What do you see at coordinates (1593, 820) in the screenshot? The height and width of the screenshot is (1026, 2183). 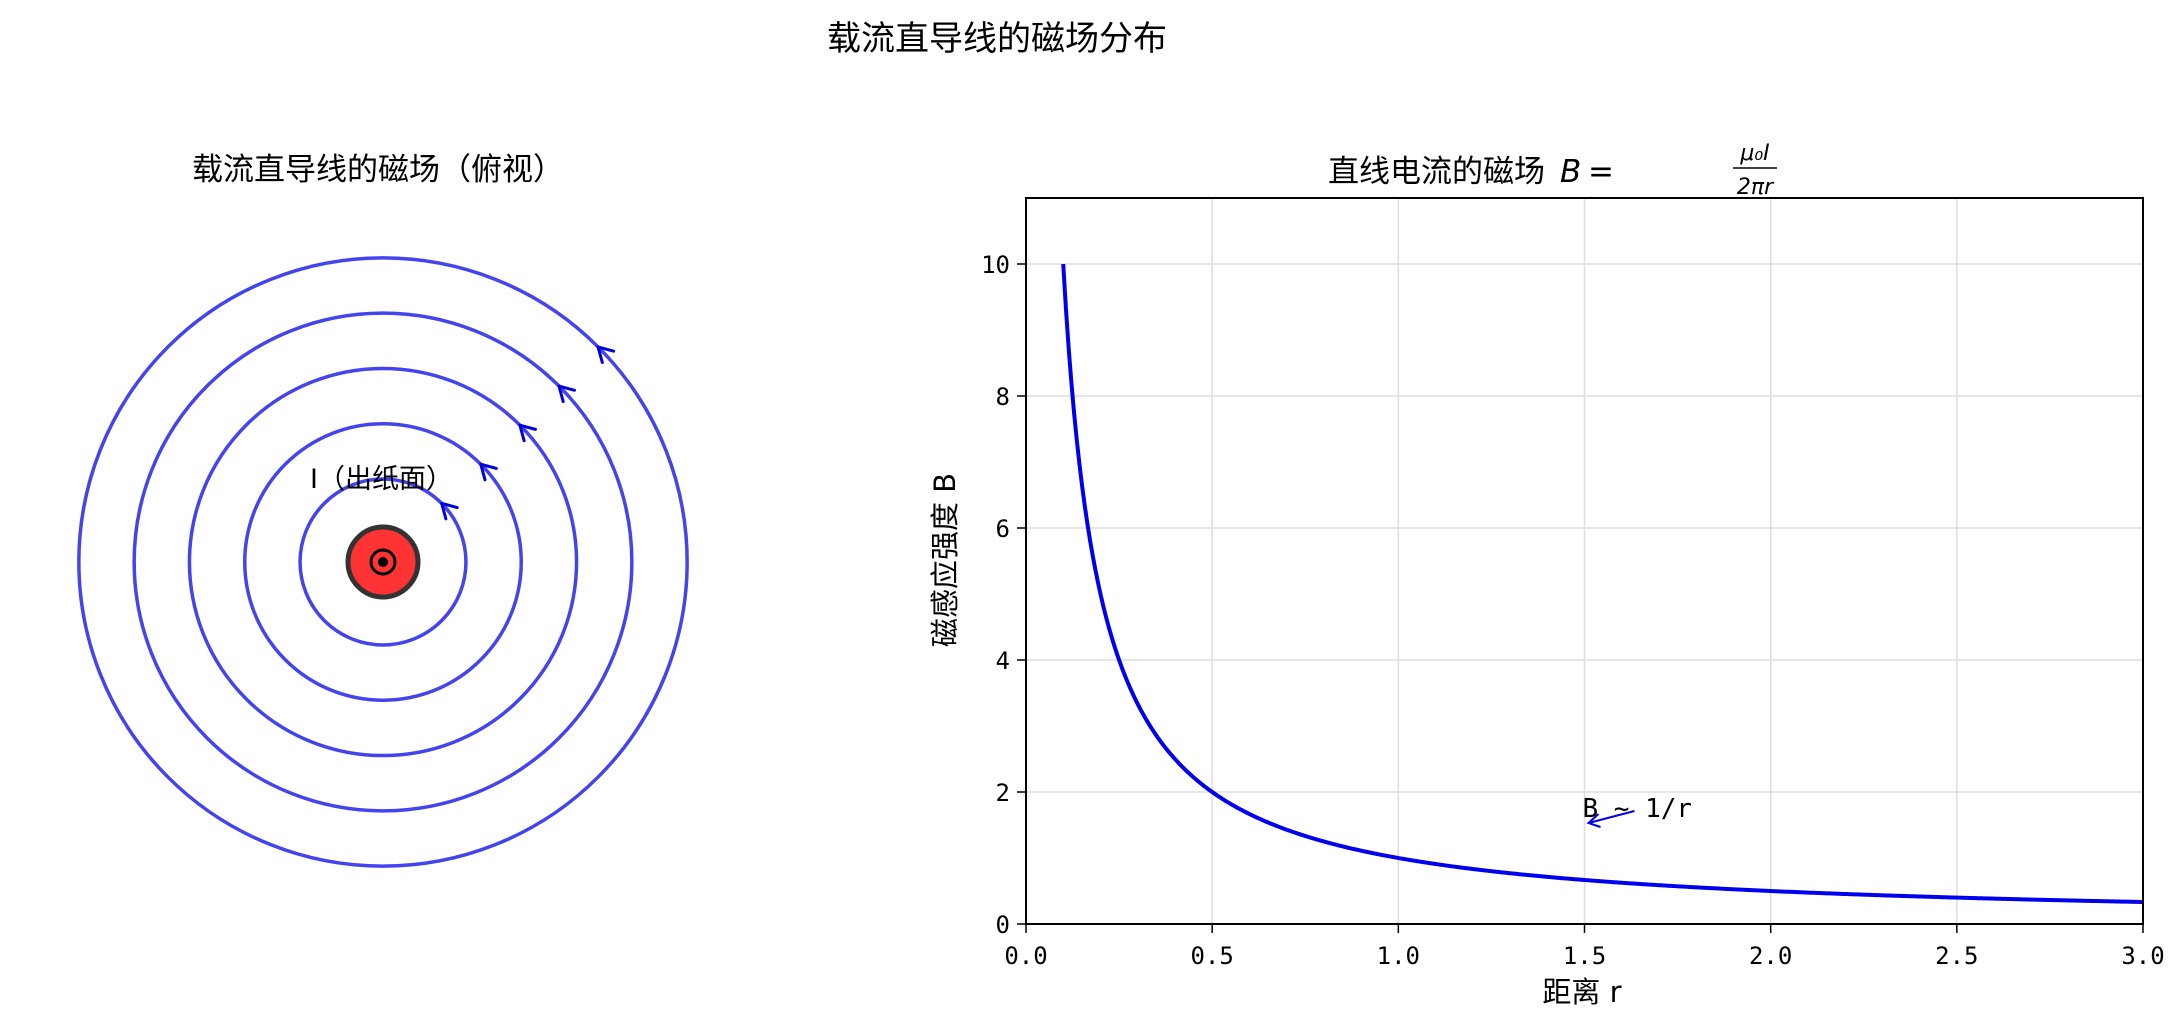 I see `annotation-arrowhead` at bounding box center [1593, 820].